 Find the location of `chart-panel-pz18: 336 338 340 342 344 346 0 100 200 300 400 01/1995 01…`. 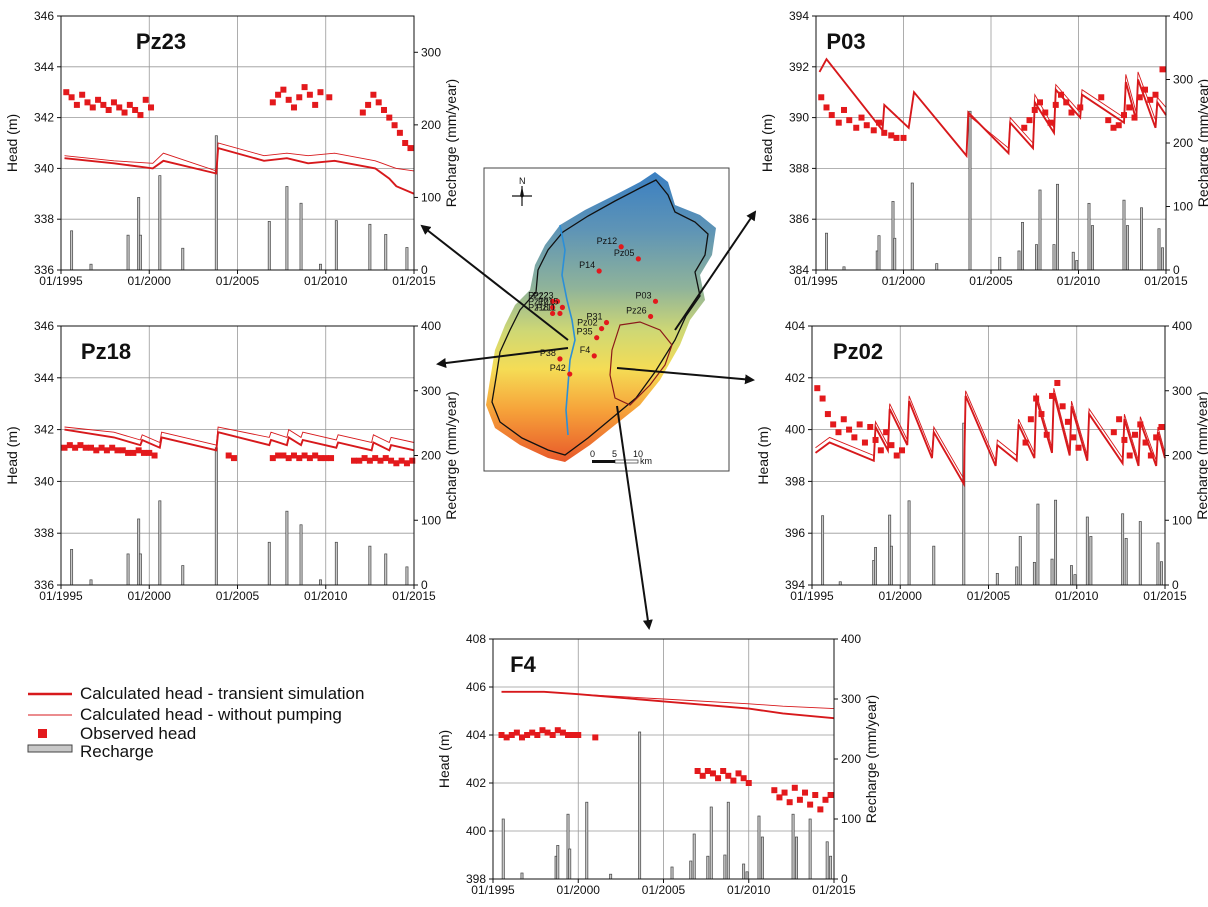

chart-panel-pz18: 336 338 340 342 344 346 0 100 200 300 400 01/1995 01… is located at coordinates (231, 461).